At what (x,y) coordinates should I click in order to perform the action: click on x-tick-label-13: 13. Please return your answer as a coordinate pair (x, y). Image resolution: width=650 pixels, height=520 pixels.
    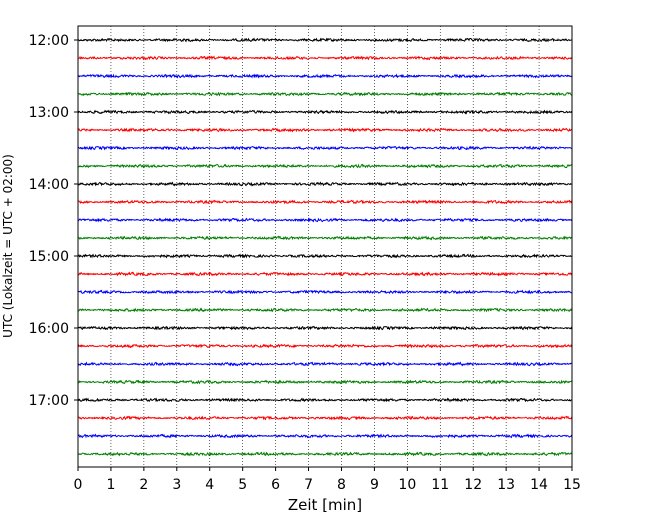
    Looking at the image, I should click on (506, 485).